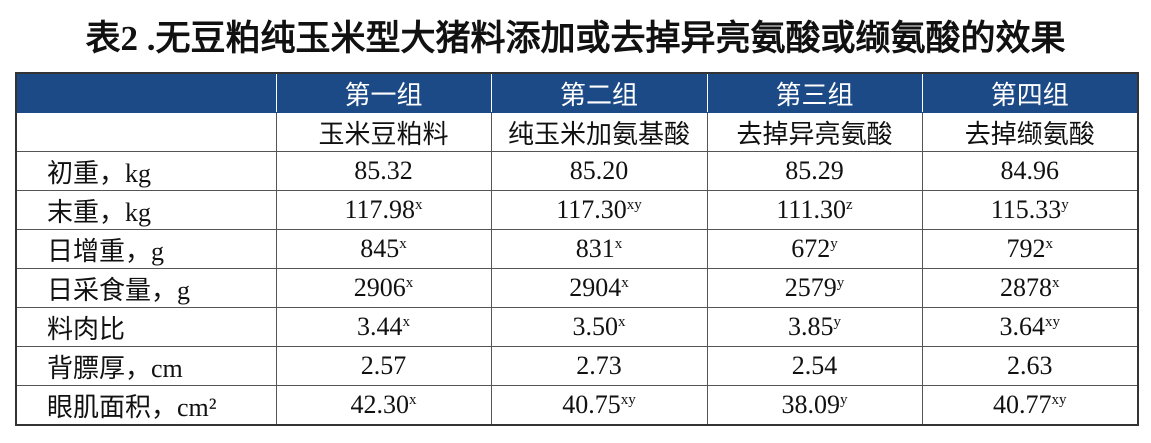 The height and width of the screenshot is (443, 1151). I want to click on row-label: 日采食量，g, so click(146, 288).